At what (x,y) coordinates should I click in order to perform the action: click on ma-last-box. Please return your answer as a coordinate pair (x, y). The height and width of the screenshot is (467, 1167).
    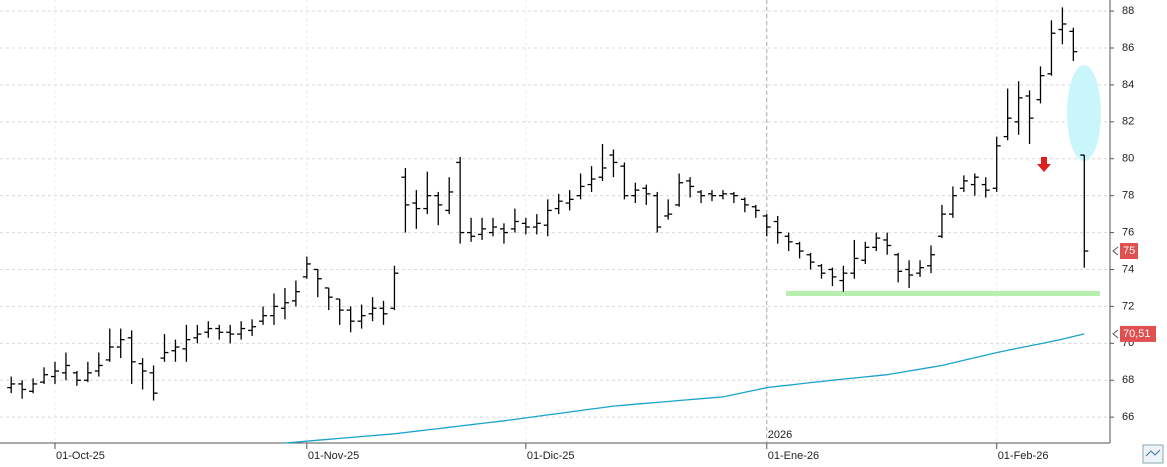
    Looking at the image, I should click on (1138, 333).